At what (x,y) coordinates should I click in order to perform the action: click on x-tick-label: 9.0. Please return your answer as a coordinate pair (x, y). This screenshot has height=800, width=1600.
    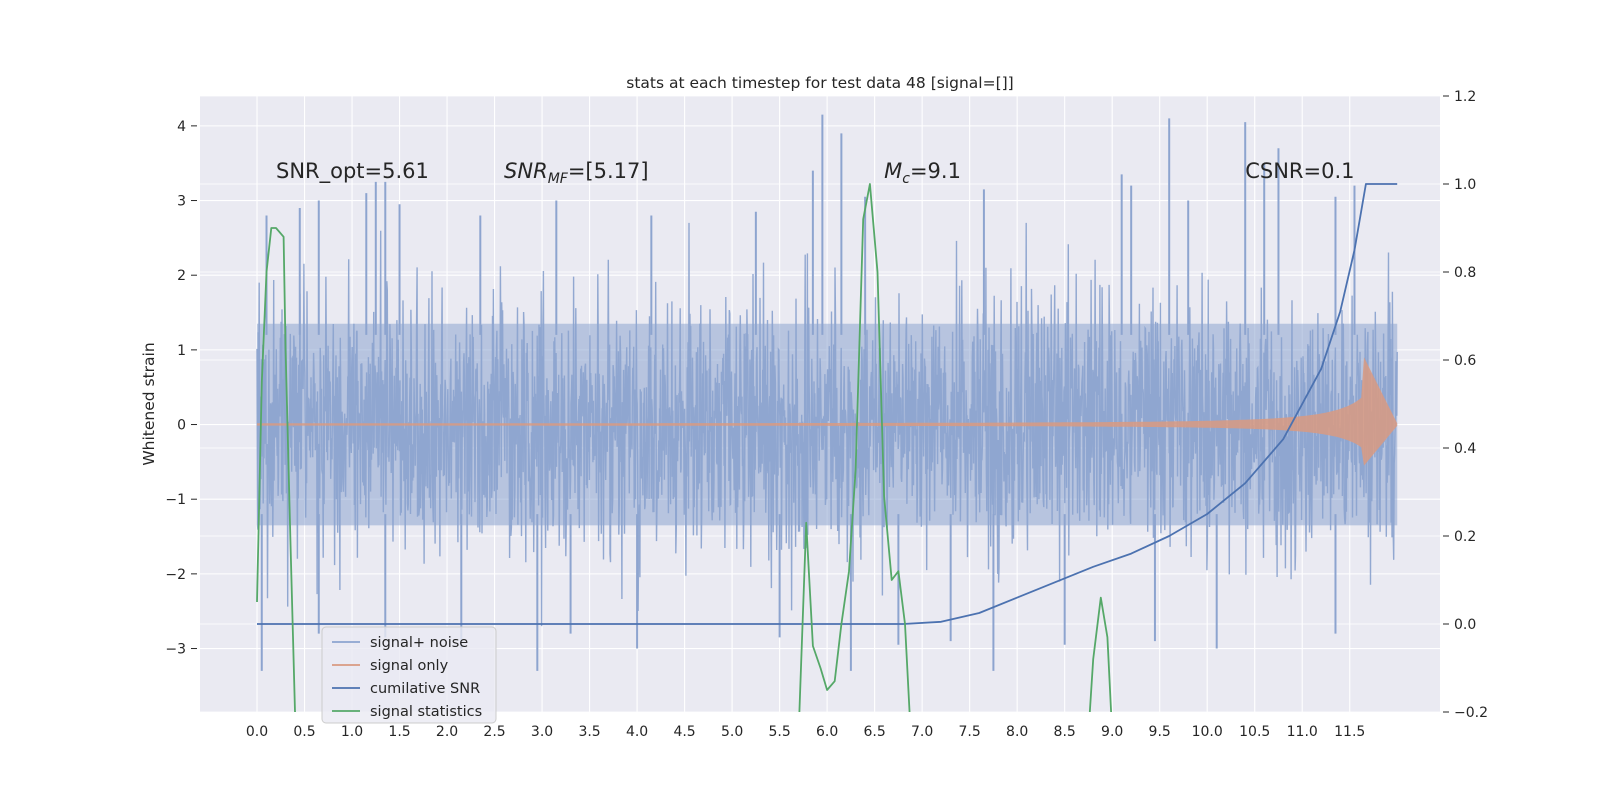
    Looking at the image, I should click on (1112, 732).